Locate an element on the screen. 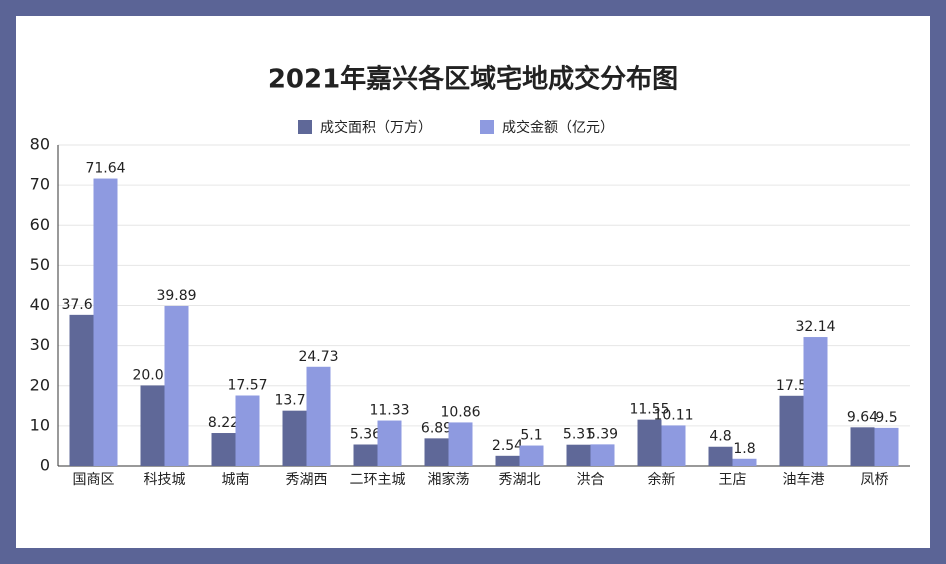 This screenshot has width=946, height=564. value-label: 11.55 is located at coordinates (649, 410).